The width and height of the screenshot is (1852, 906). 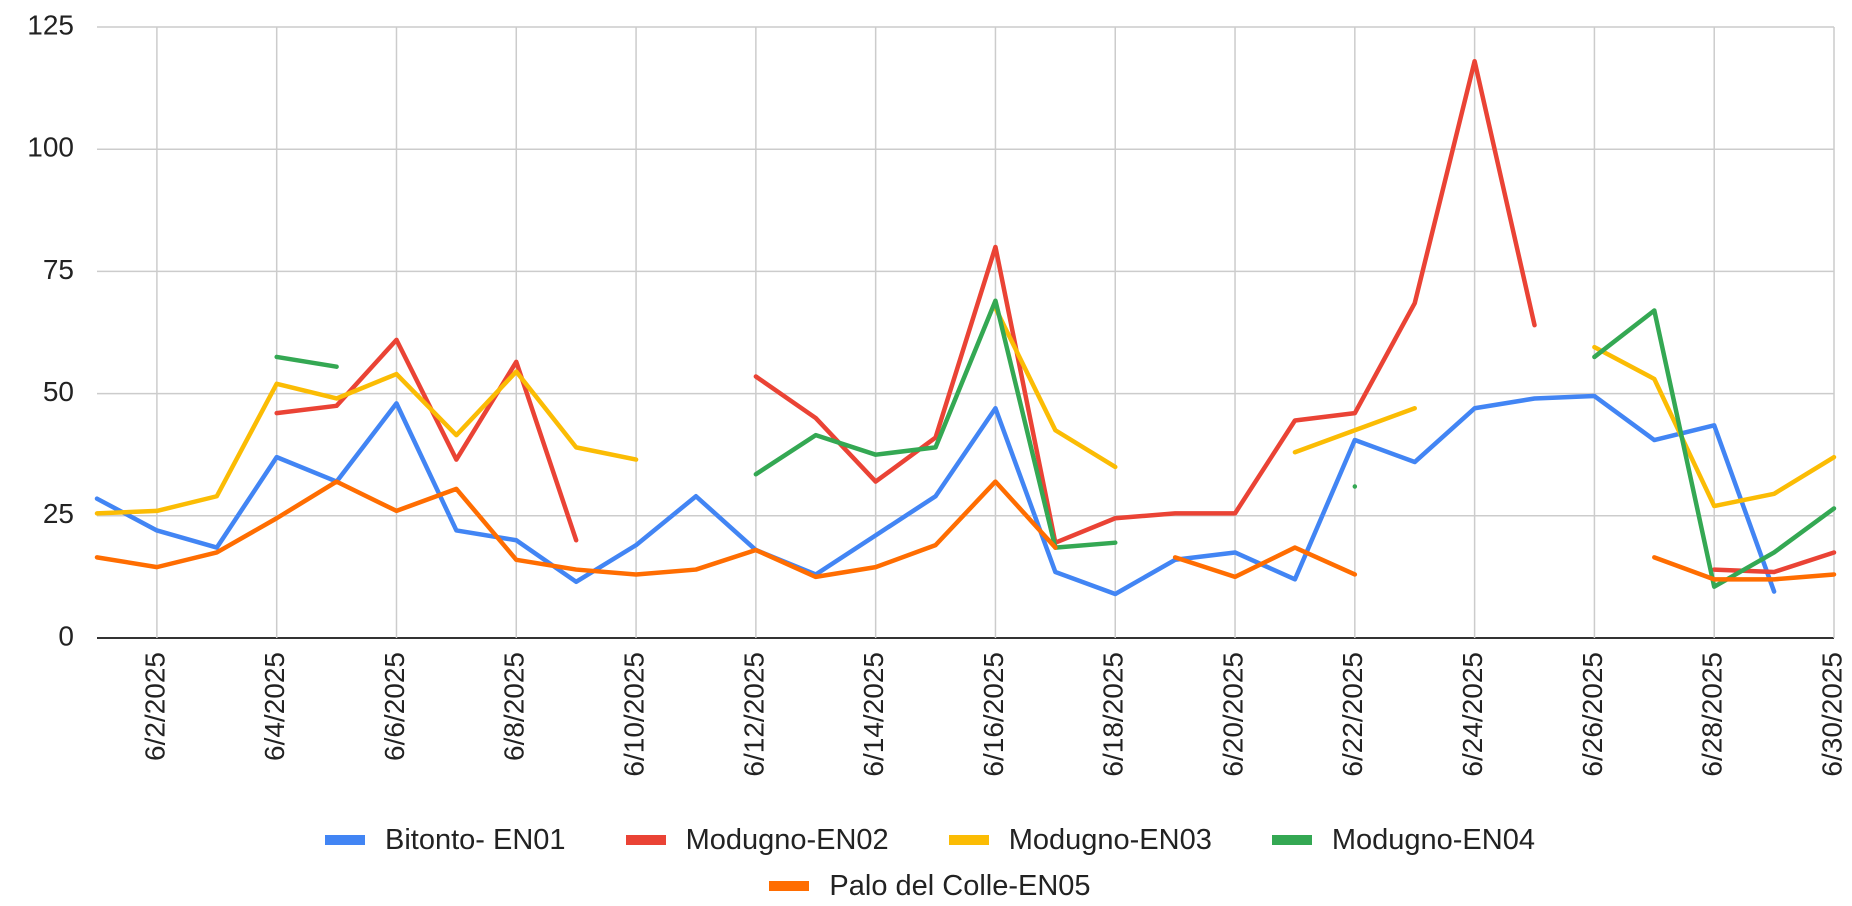 What do you see at coordinates (154, 706) in the screenshot?
I see `x-tick-label: 6/2/2025` at bounding box center [154, 706].